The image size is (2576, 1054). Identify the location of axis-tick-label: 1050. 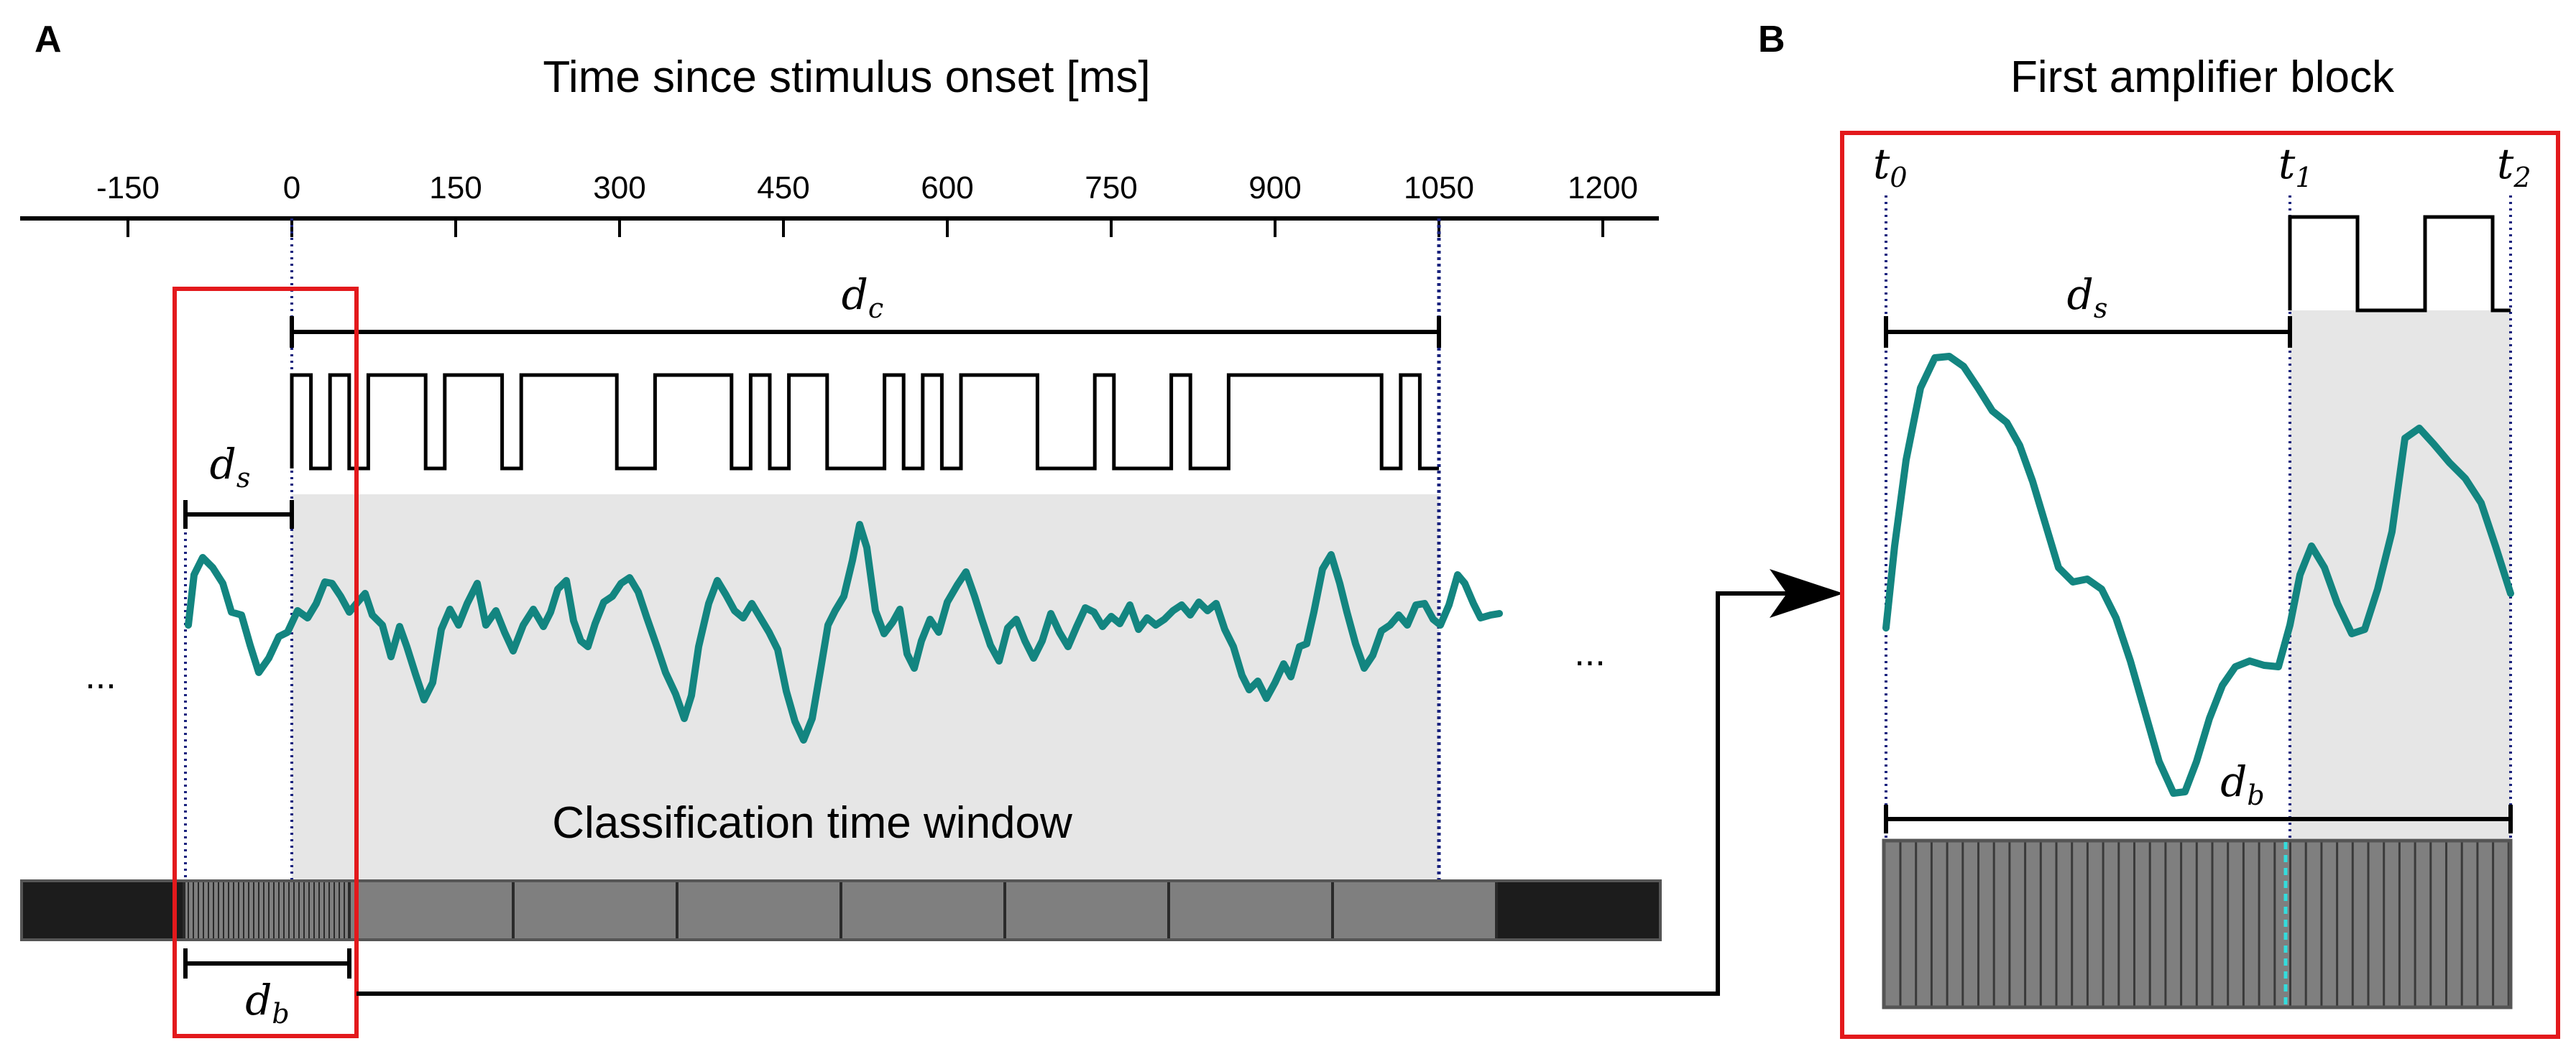
(1439, 188).